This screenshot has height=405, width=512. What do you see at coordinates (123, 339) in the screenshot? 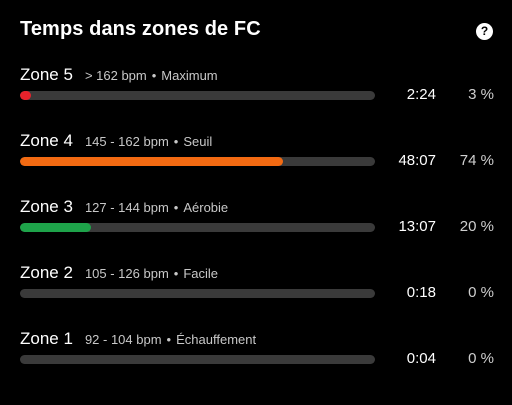
I see `zone-range: 92 - 104 bpm` at bounding box center [123, 339].